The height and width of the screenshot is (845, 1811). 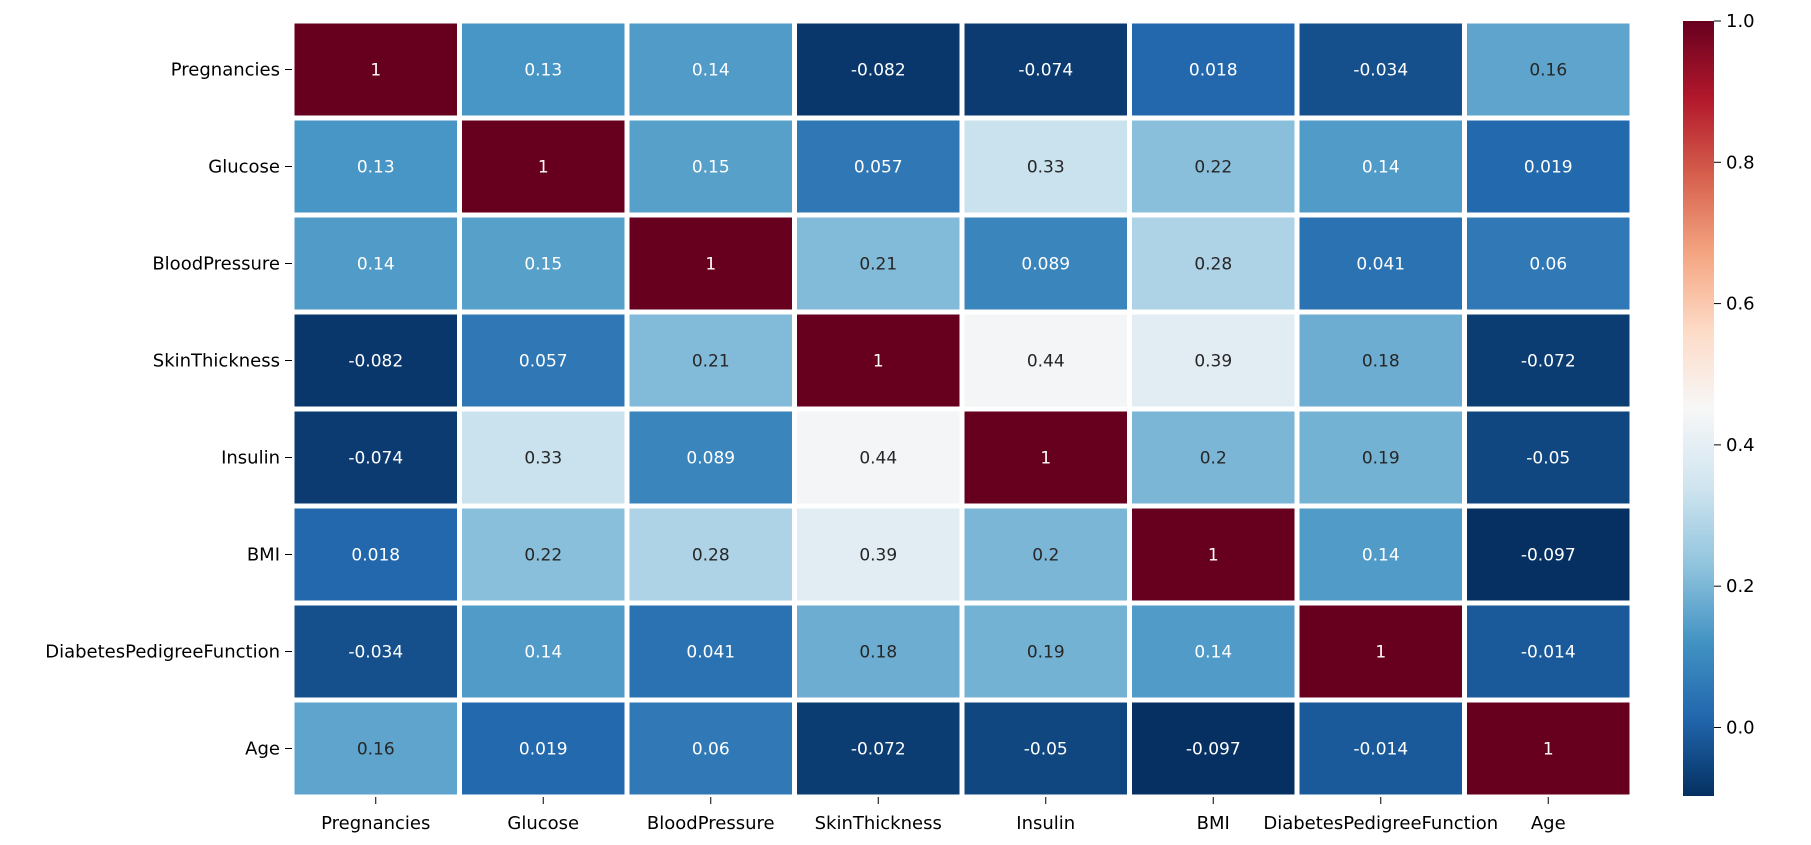 I want to click on cell-label-r0-c2: 0.14, so click(x=711, y=71).